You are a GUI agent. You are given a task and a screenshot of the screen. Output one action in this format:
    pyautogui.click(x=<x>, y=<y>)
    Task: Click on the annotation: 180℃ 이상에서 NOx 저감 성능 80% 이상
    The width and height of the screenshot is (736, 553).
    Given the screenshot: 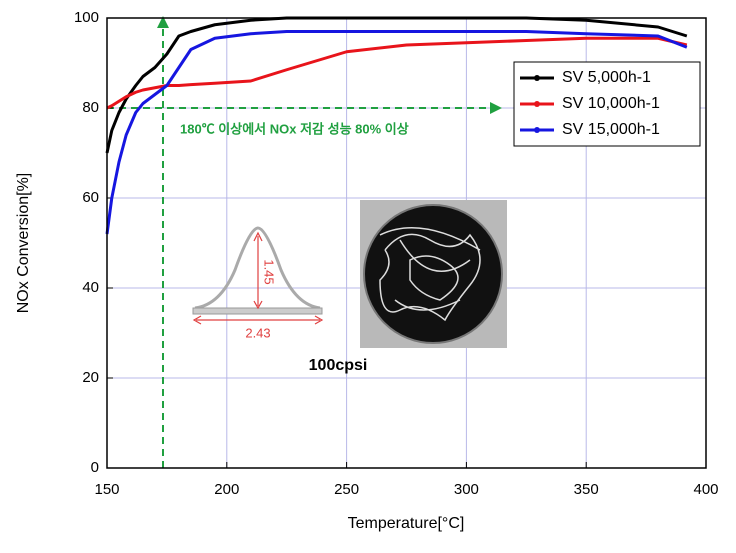 What is the action you would take?
    pyautogui.click(x=294, y=128)
    